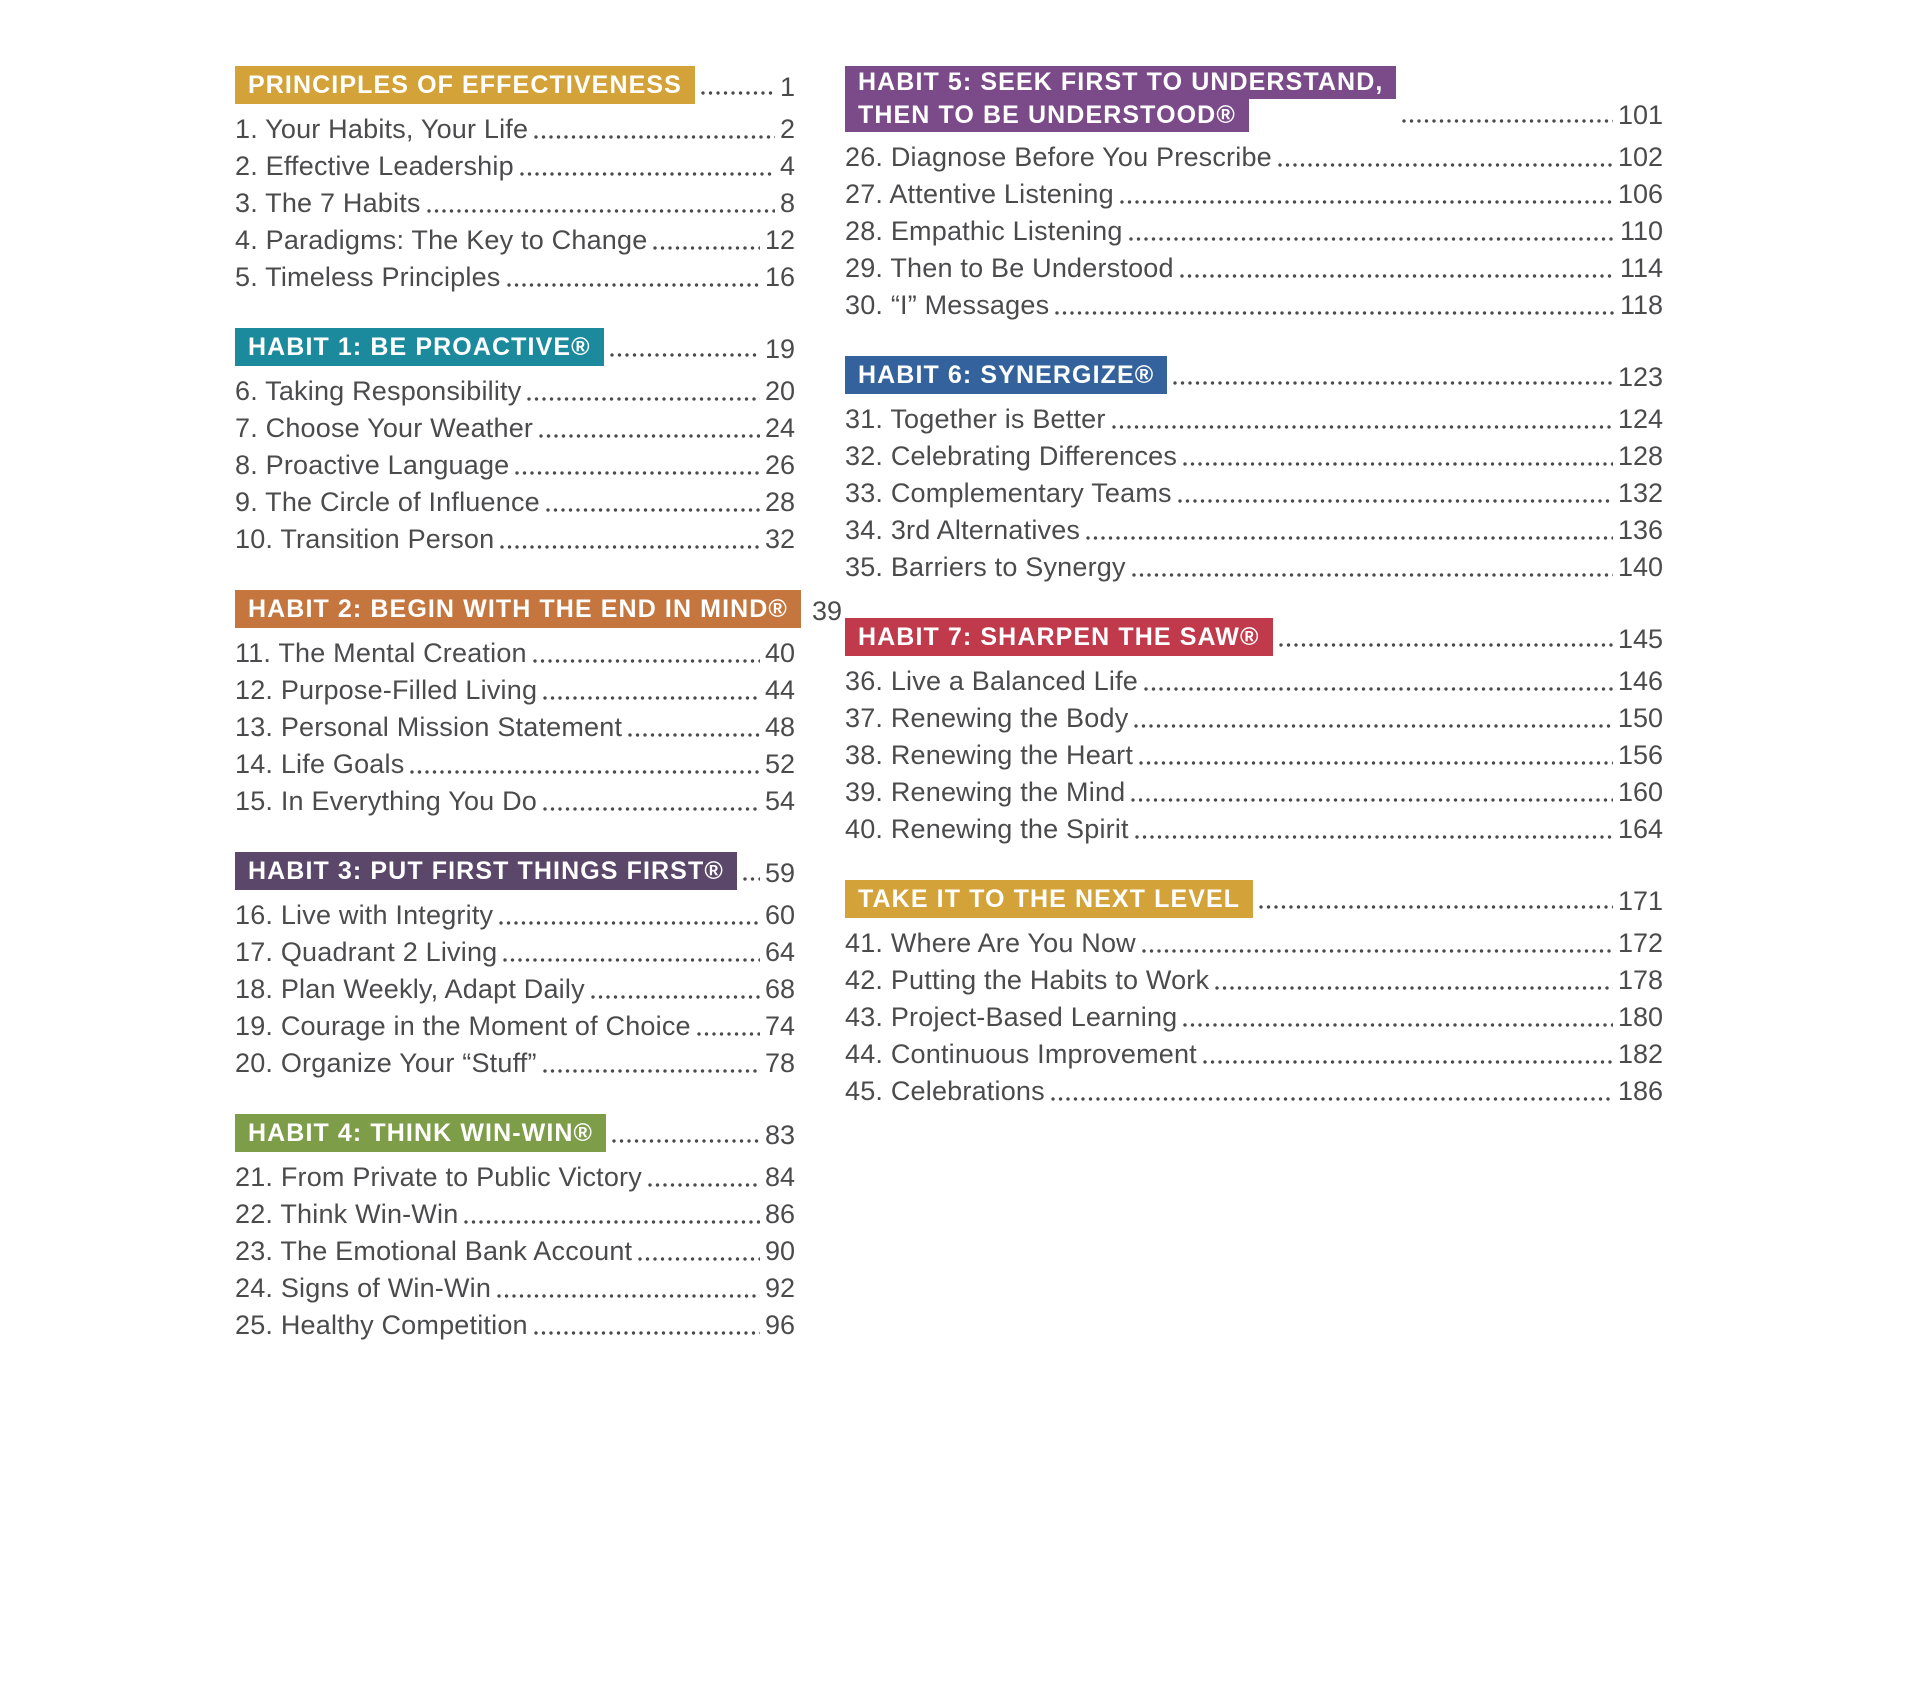  What do you see at coordinates (1640, 456) in the screenshot?
I see `toc-entry-page-number: 128` at bounding box center [1640, 456].